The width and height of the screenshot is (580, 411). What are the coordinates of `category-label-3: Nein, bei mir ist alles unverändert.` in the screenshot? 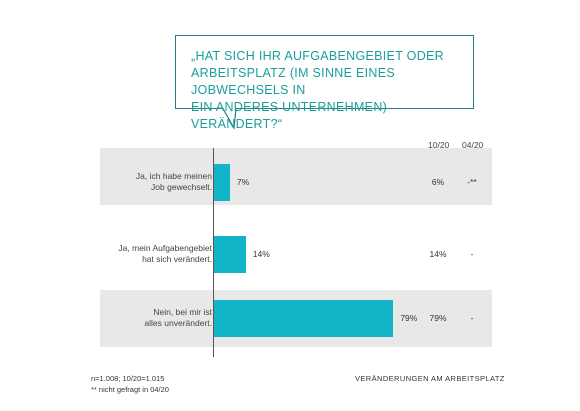 It's located at (178, 317).